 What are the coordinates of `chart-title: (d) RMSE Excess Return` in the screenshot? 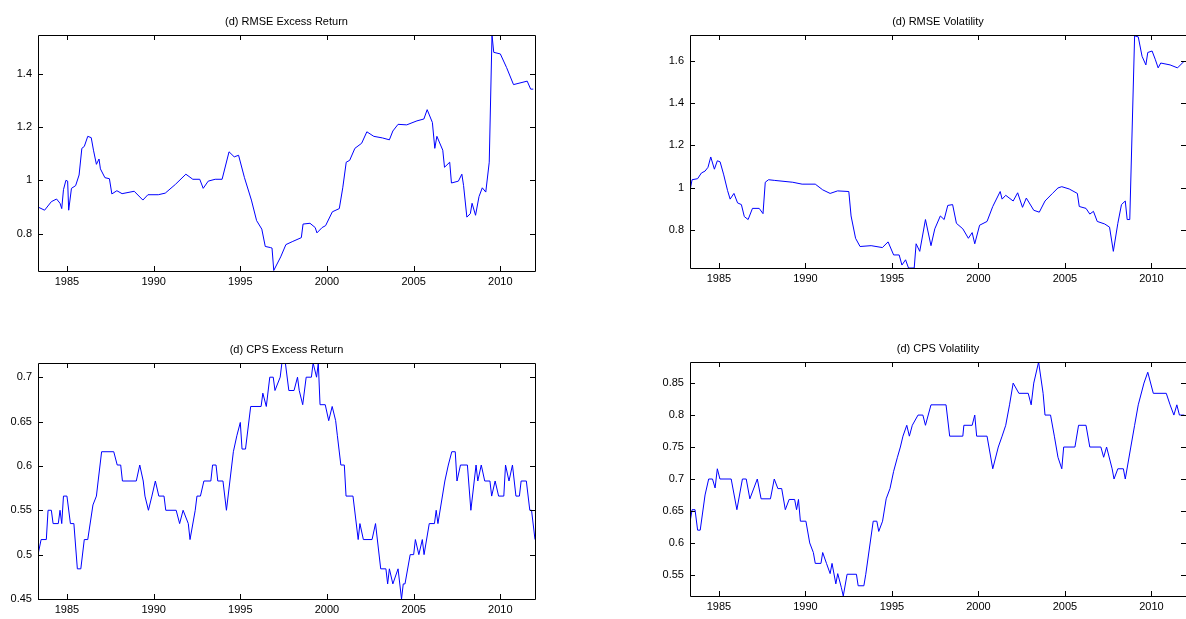 It's located at (286, 21).